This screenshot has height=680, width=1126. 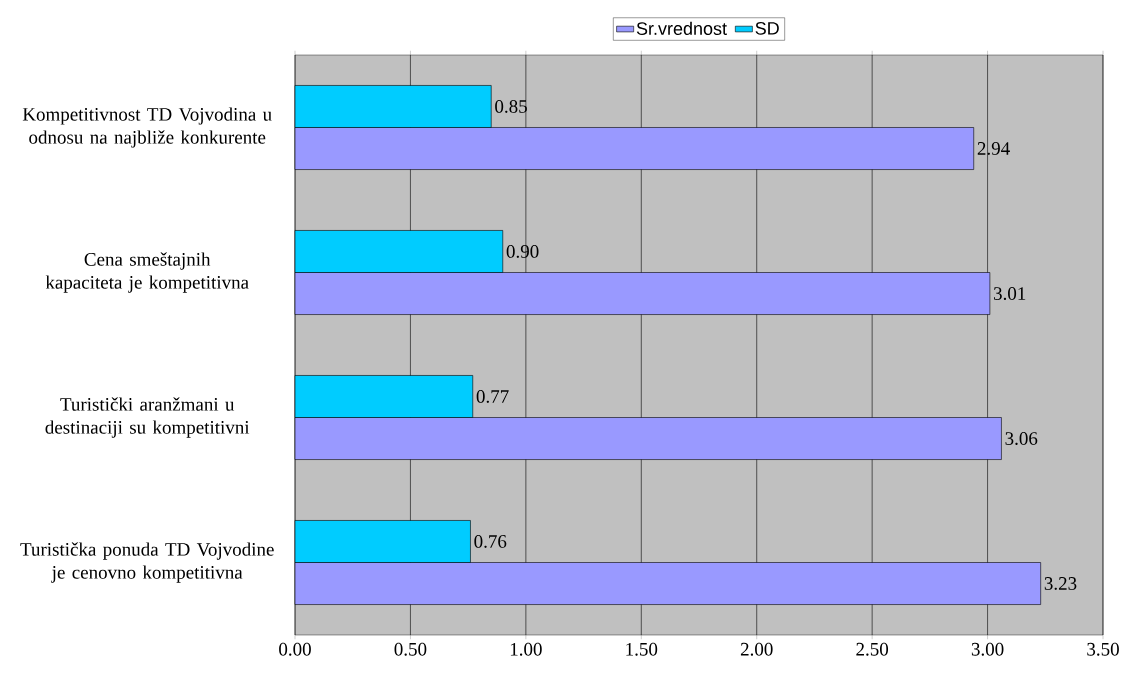 I want to click on x-tick-label: 3.50, so click(x=1103, y=649).